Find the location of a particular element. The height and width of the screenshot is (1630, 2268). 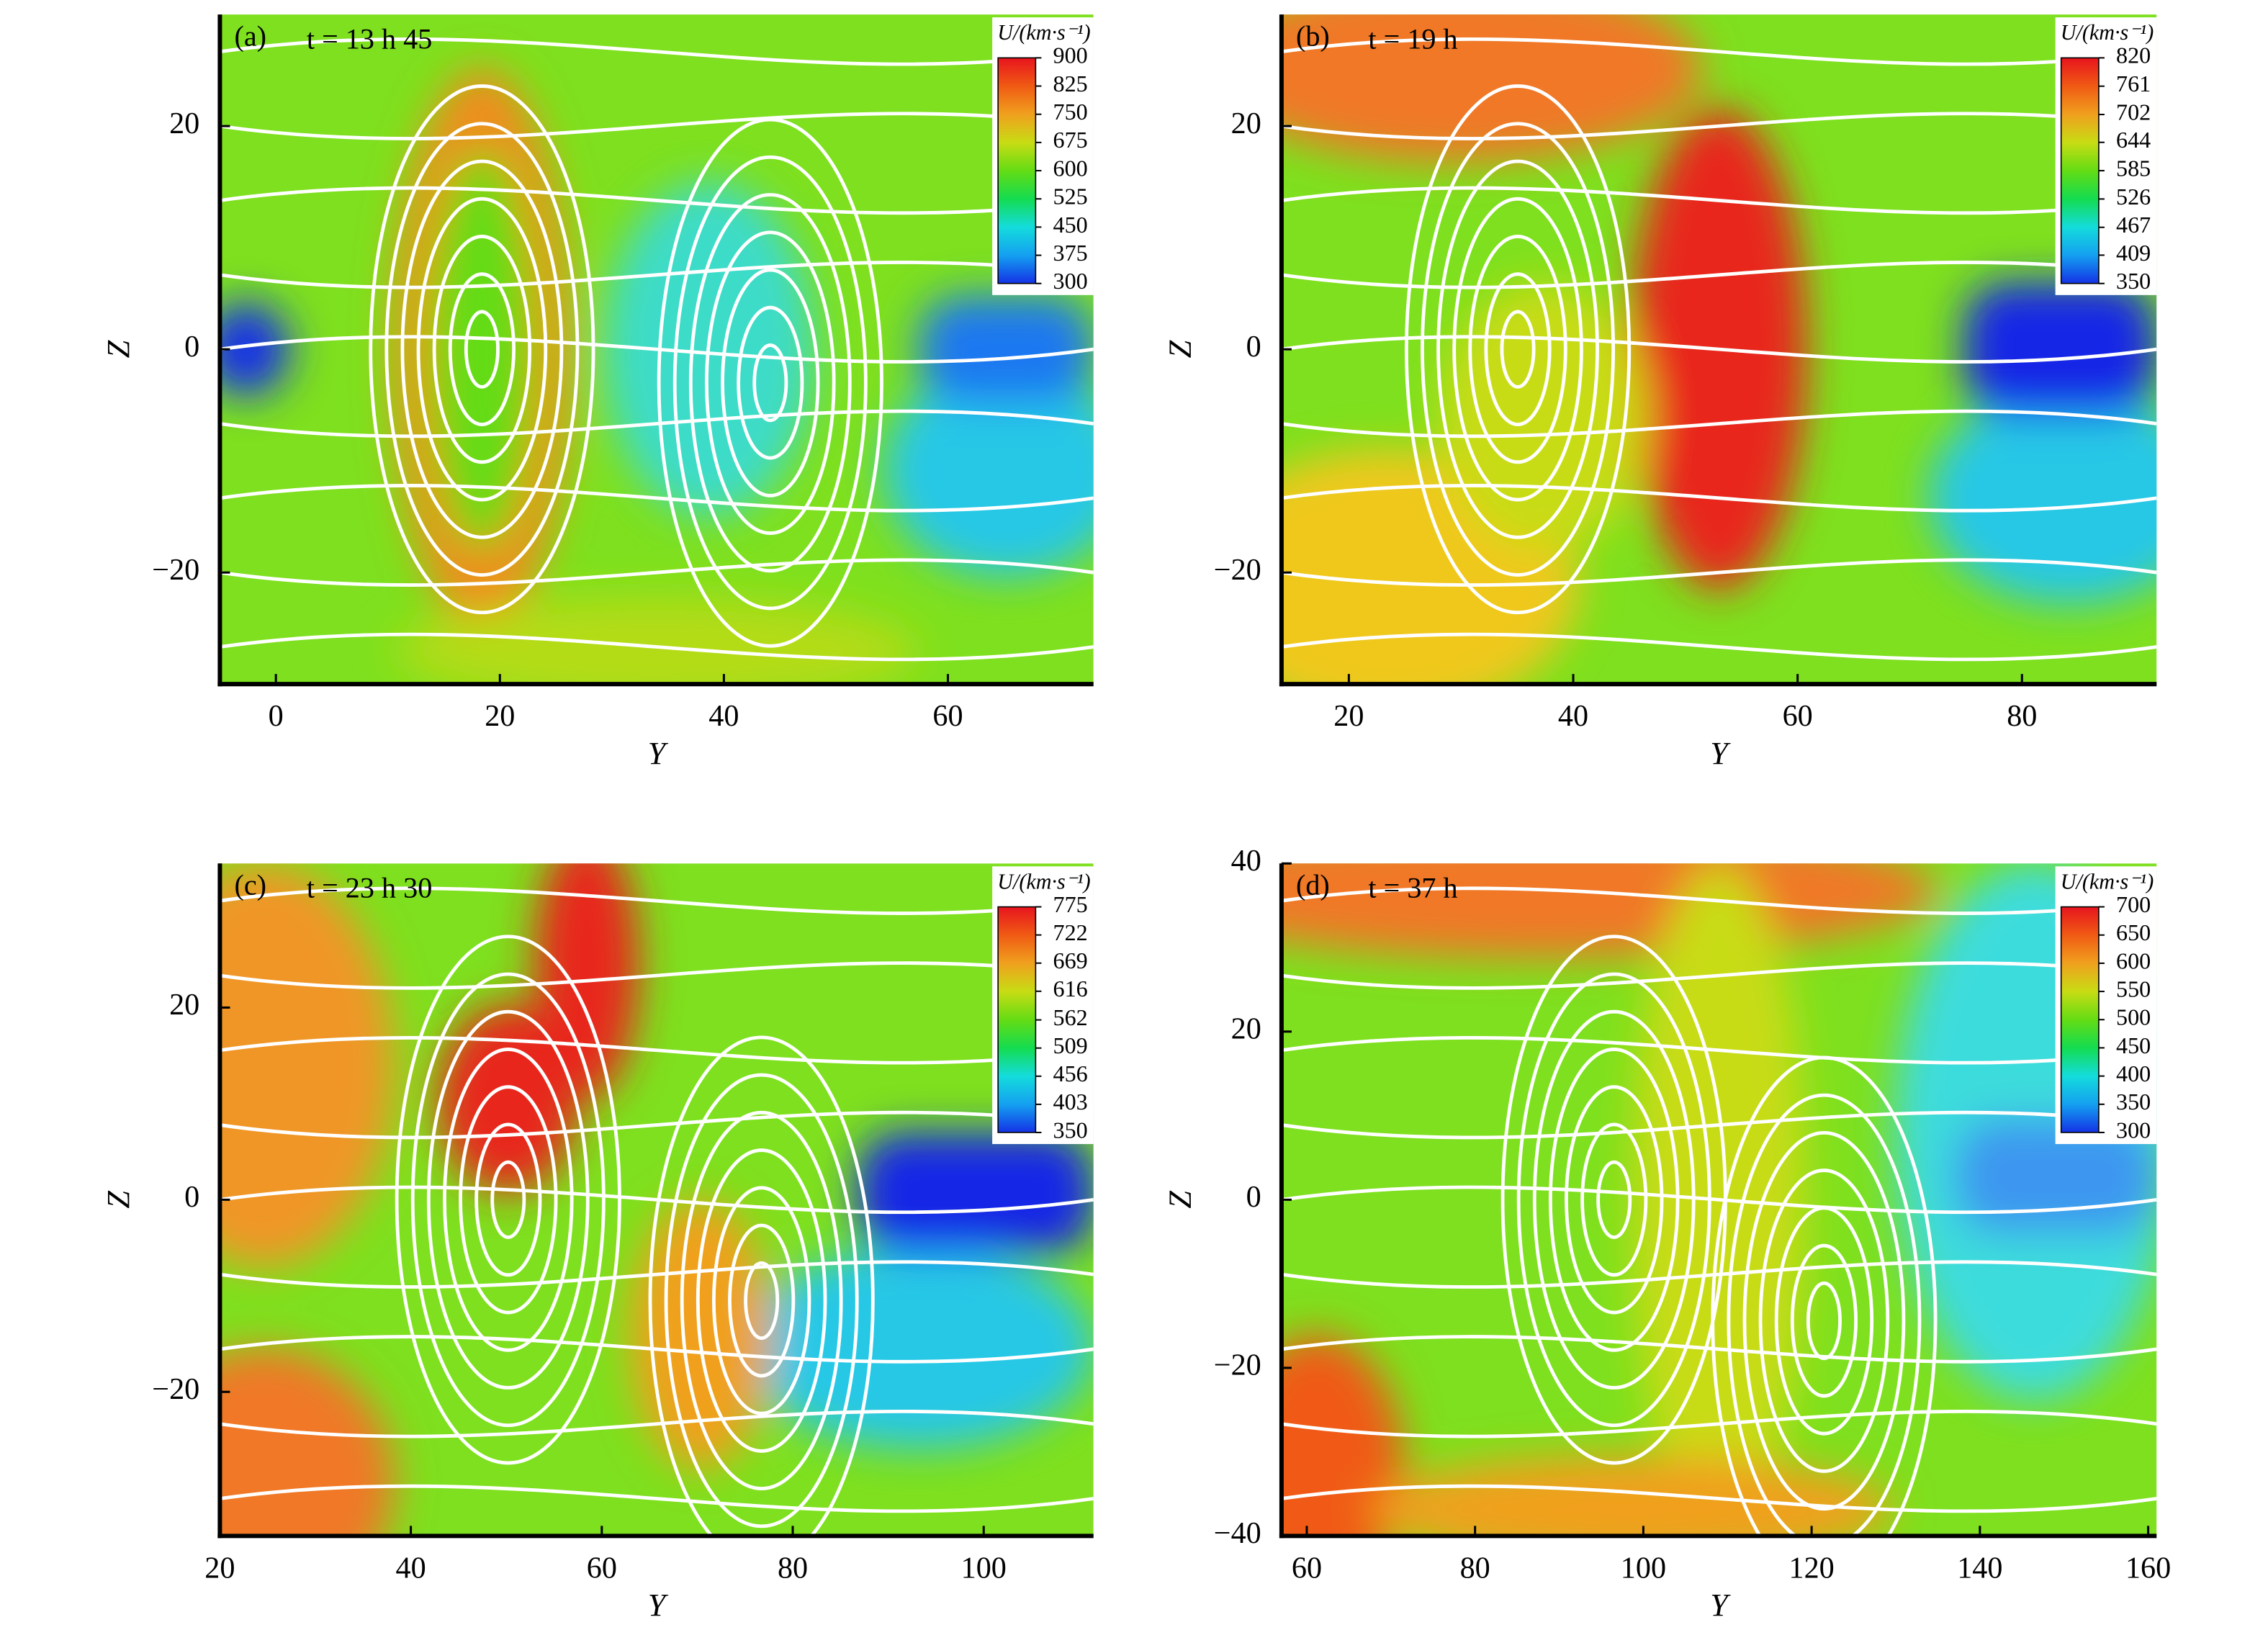

streamlines is located at coordinates (1719, 349).